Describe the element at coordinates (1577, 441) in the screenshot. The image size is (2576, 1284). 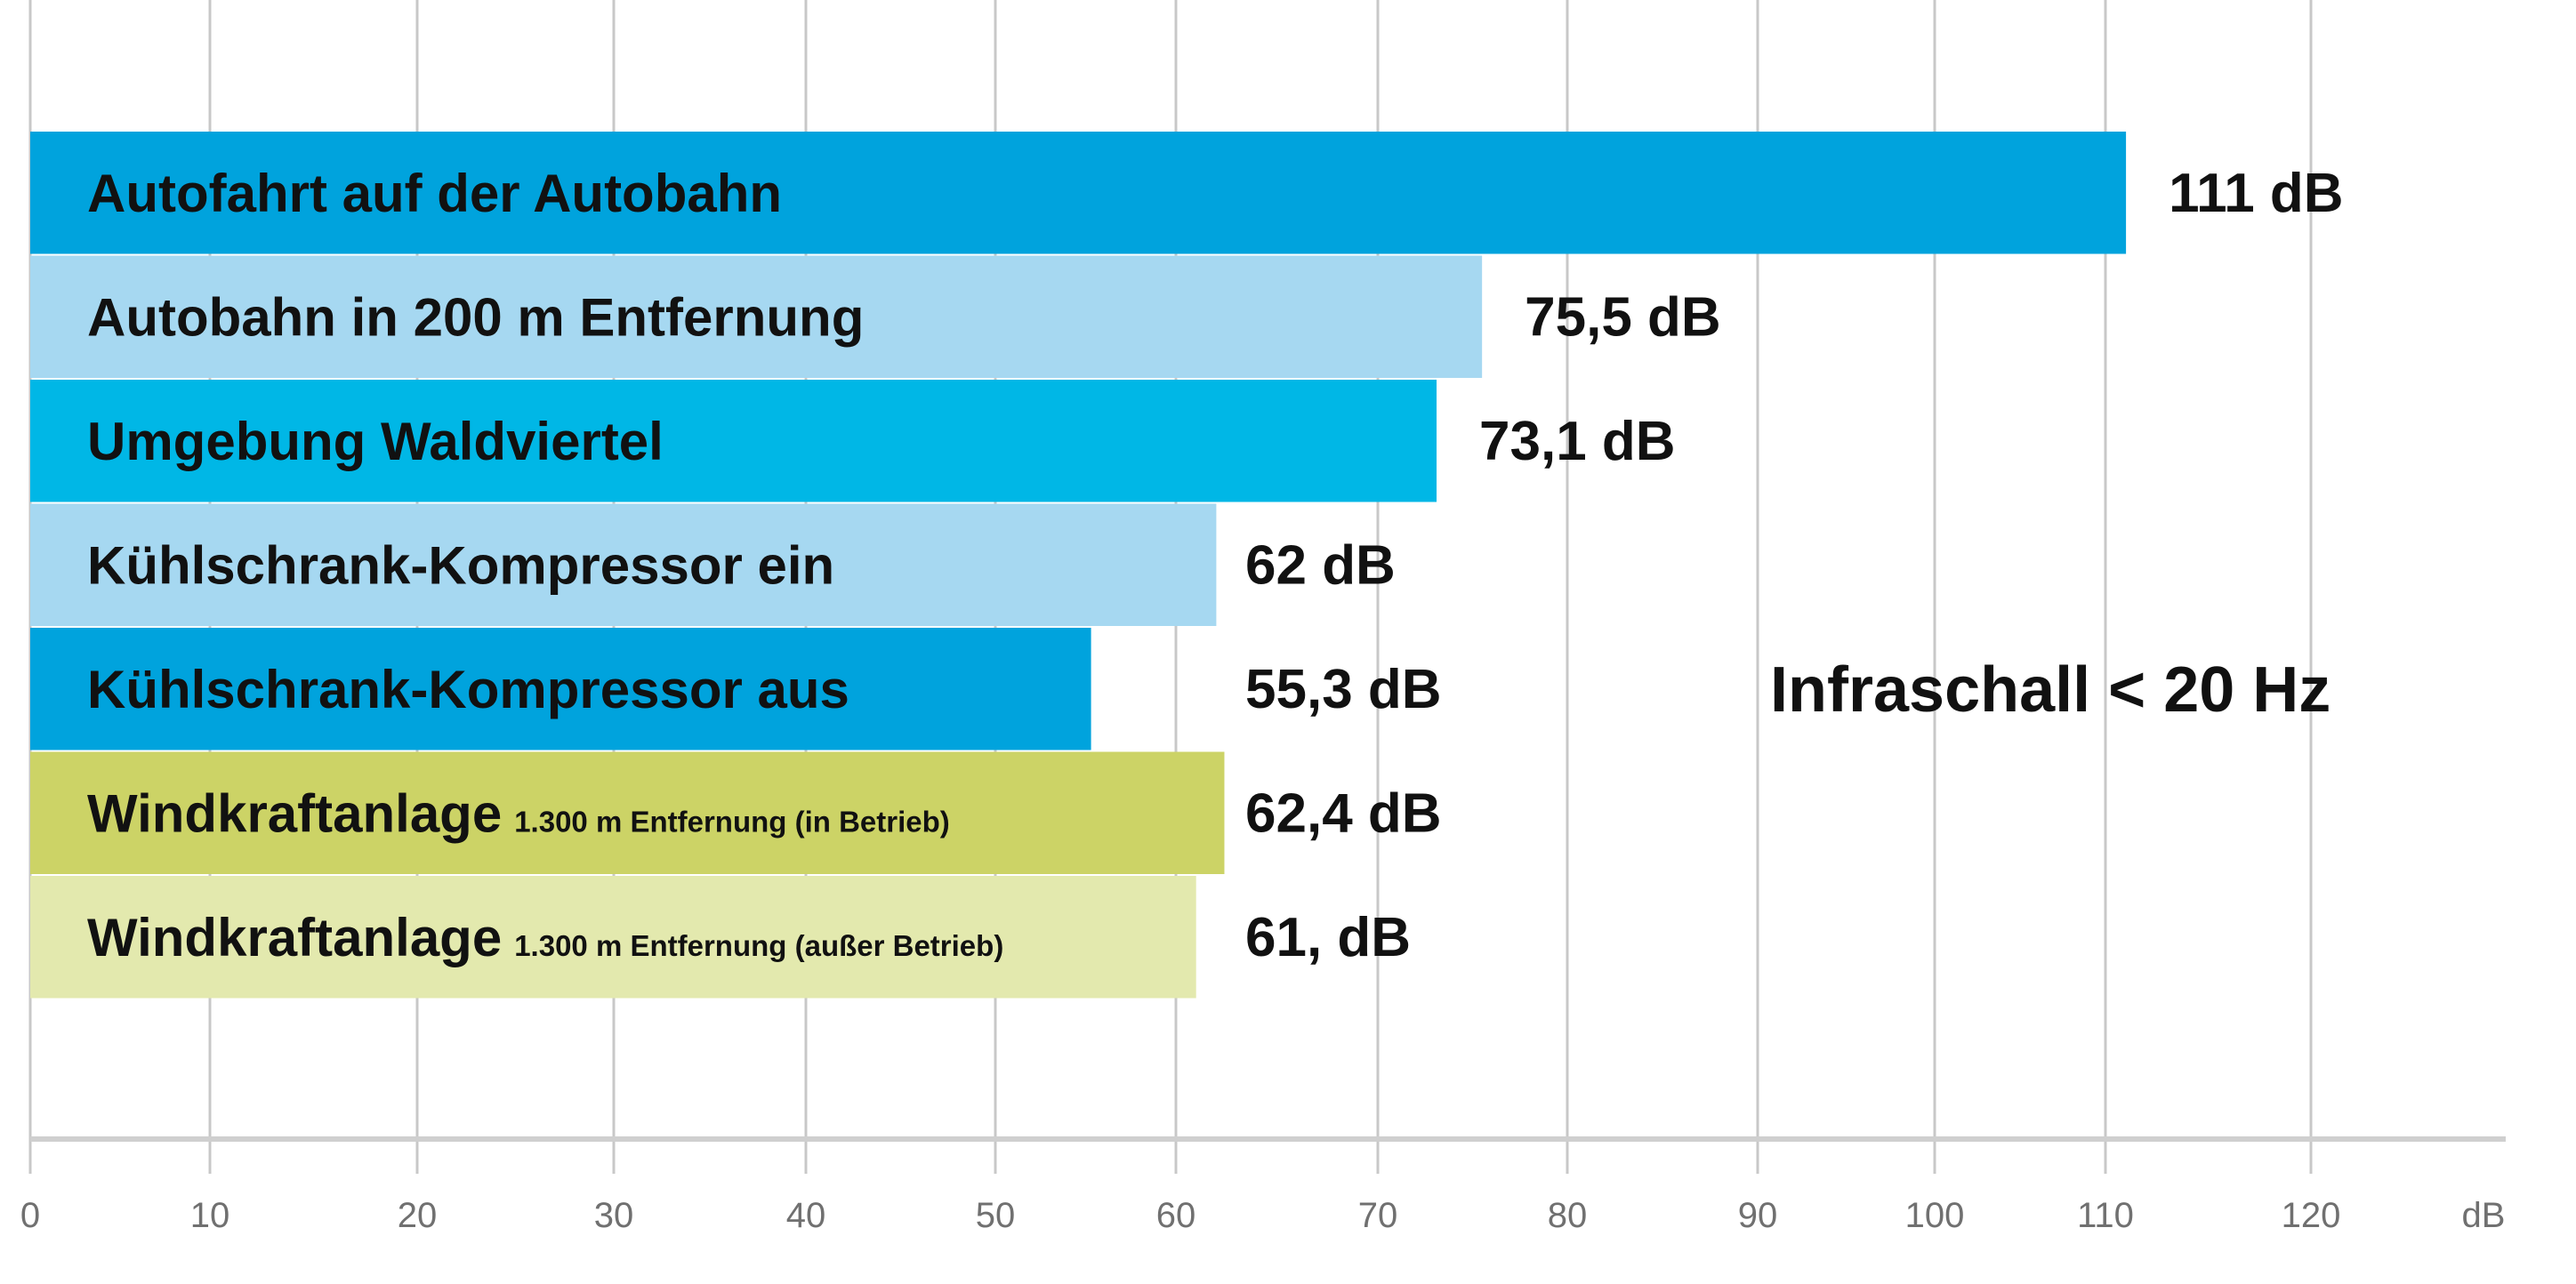
I see `bar-value-label: 73,1 dB` at that location.